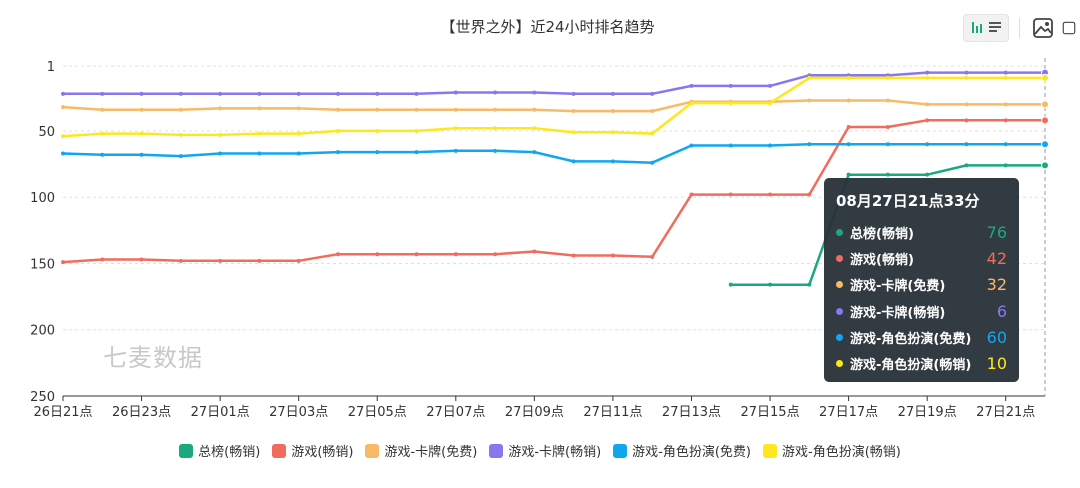  Describe the element at coordinates (545, 450) in the screenshot. I see `legend-item: 游戏-卡牌(畅销)` at that location.